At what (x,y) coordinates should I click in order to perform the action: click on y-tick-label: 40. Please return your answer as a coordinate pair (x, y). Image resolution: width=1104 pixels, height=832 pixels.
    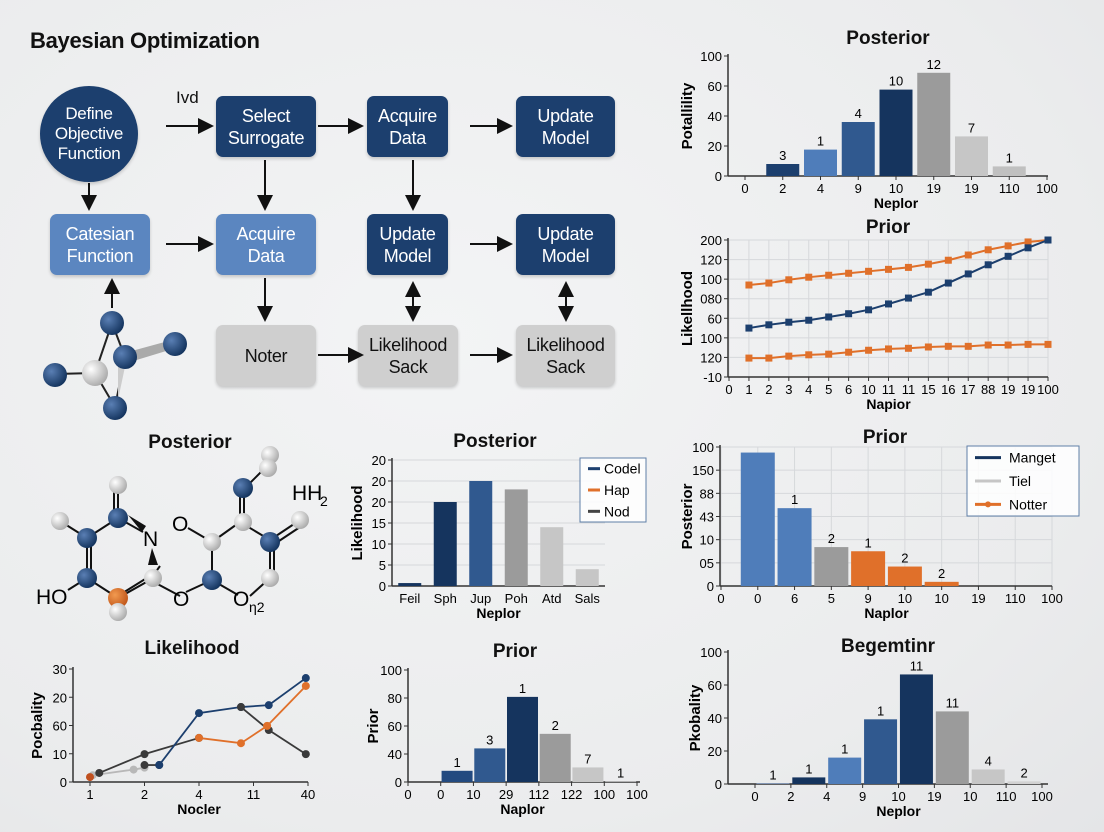
    Looking at the image, I should click on (715, 718).